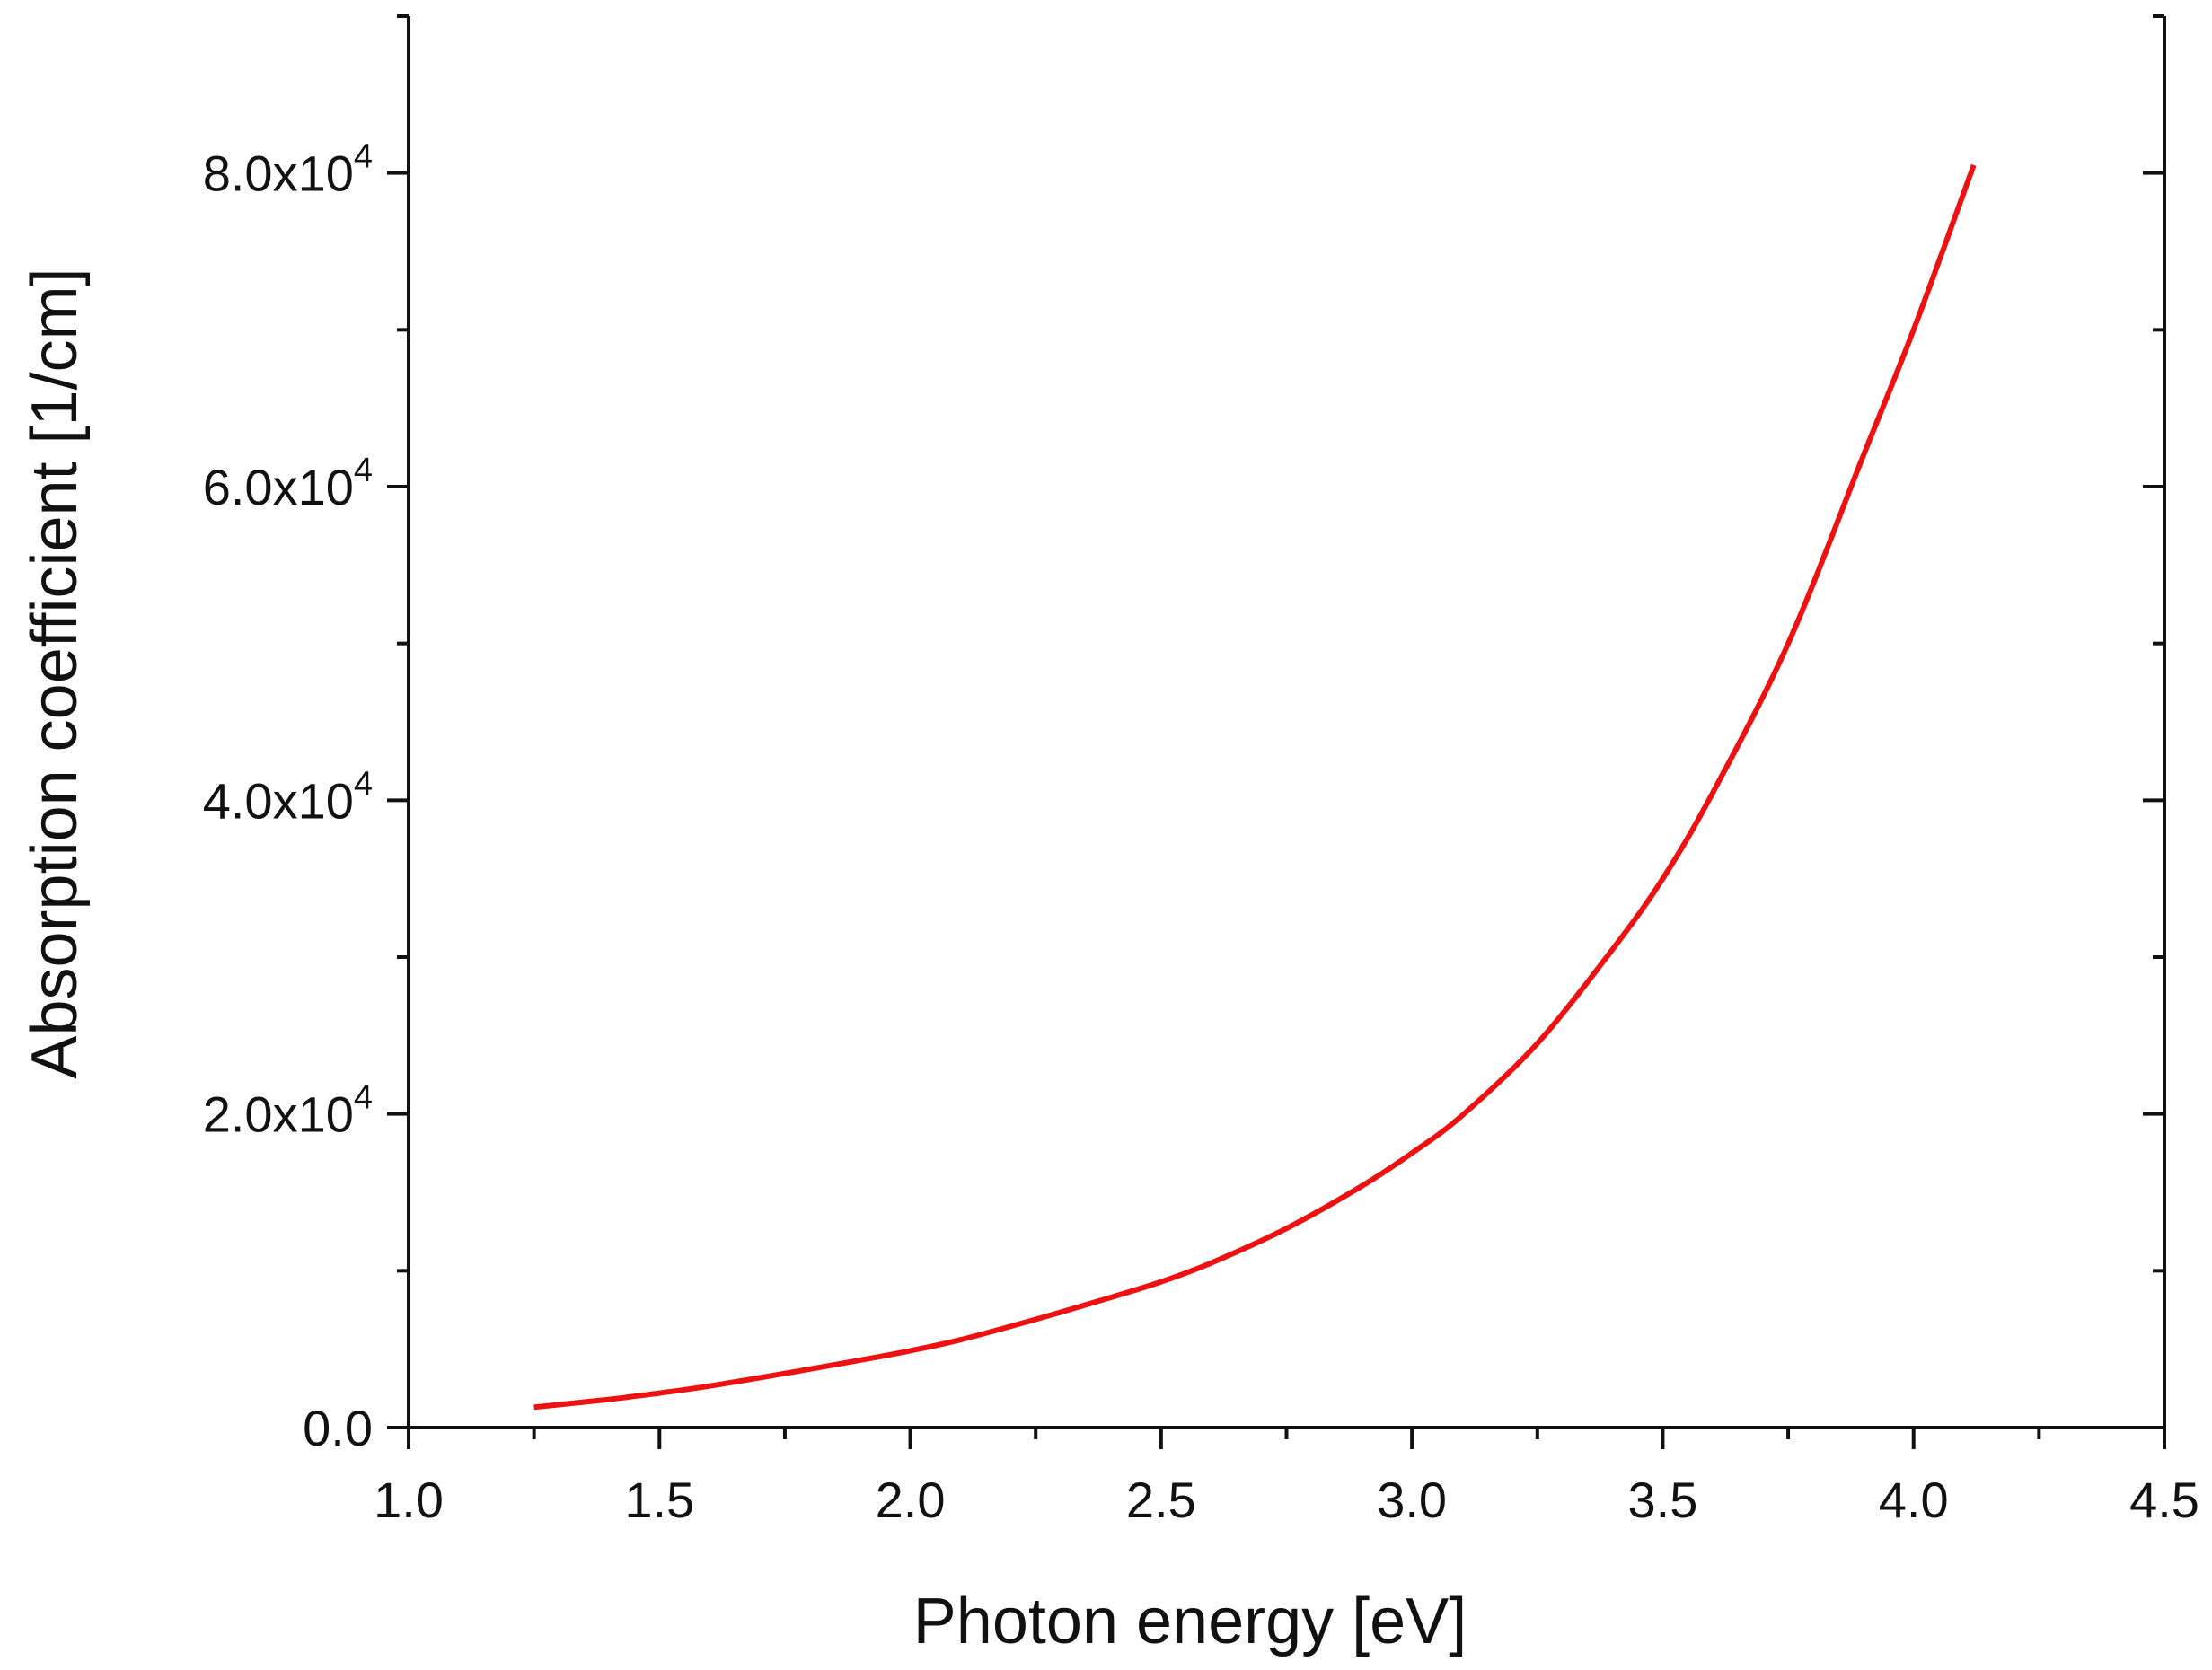 The height and width of the screenshot is (1670, 2212). Describe the element at coordinates (1286, 1500) in the screenshot. I see `x-axis-tick-labels: 1.0 1.5 2.0 2.5 3.0 3.5 4.0 4.5` at that location.